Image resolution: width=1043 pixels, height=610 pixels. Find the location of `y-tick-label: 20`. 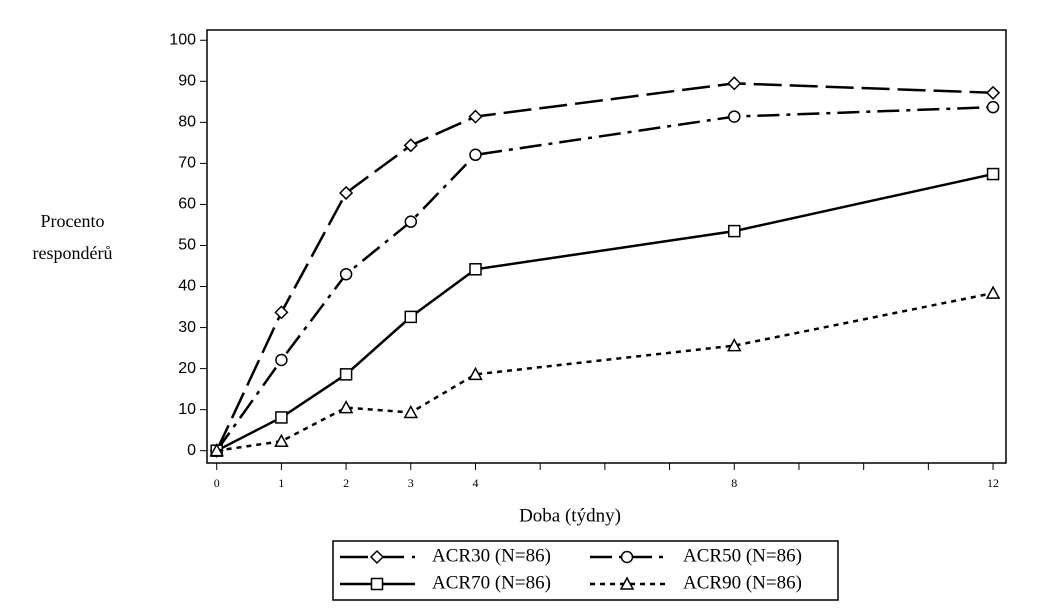

y-tick-label: 20 is located at coordinates (187, 368).